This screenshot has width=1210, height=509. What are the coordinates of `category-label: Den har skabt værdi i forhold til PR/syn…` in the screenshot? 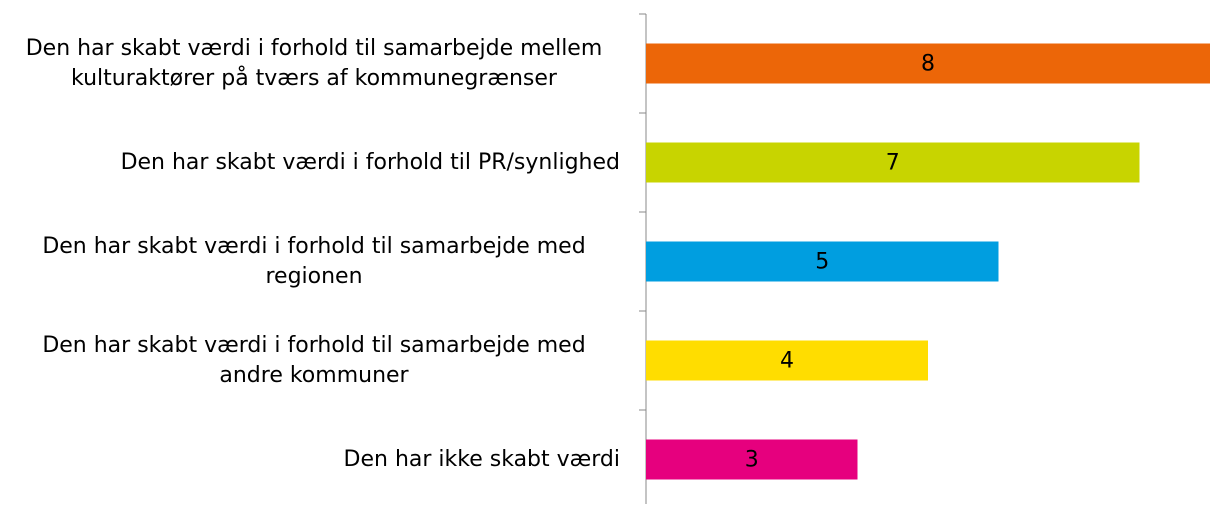 It's located at (370, 162).